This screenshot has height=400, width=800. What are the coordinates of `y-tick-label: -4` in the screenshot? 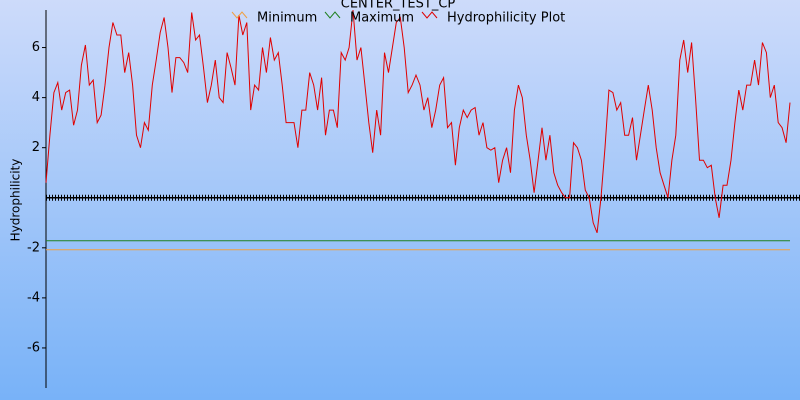 It's located at (33, 297).